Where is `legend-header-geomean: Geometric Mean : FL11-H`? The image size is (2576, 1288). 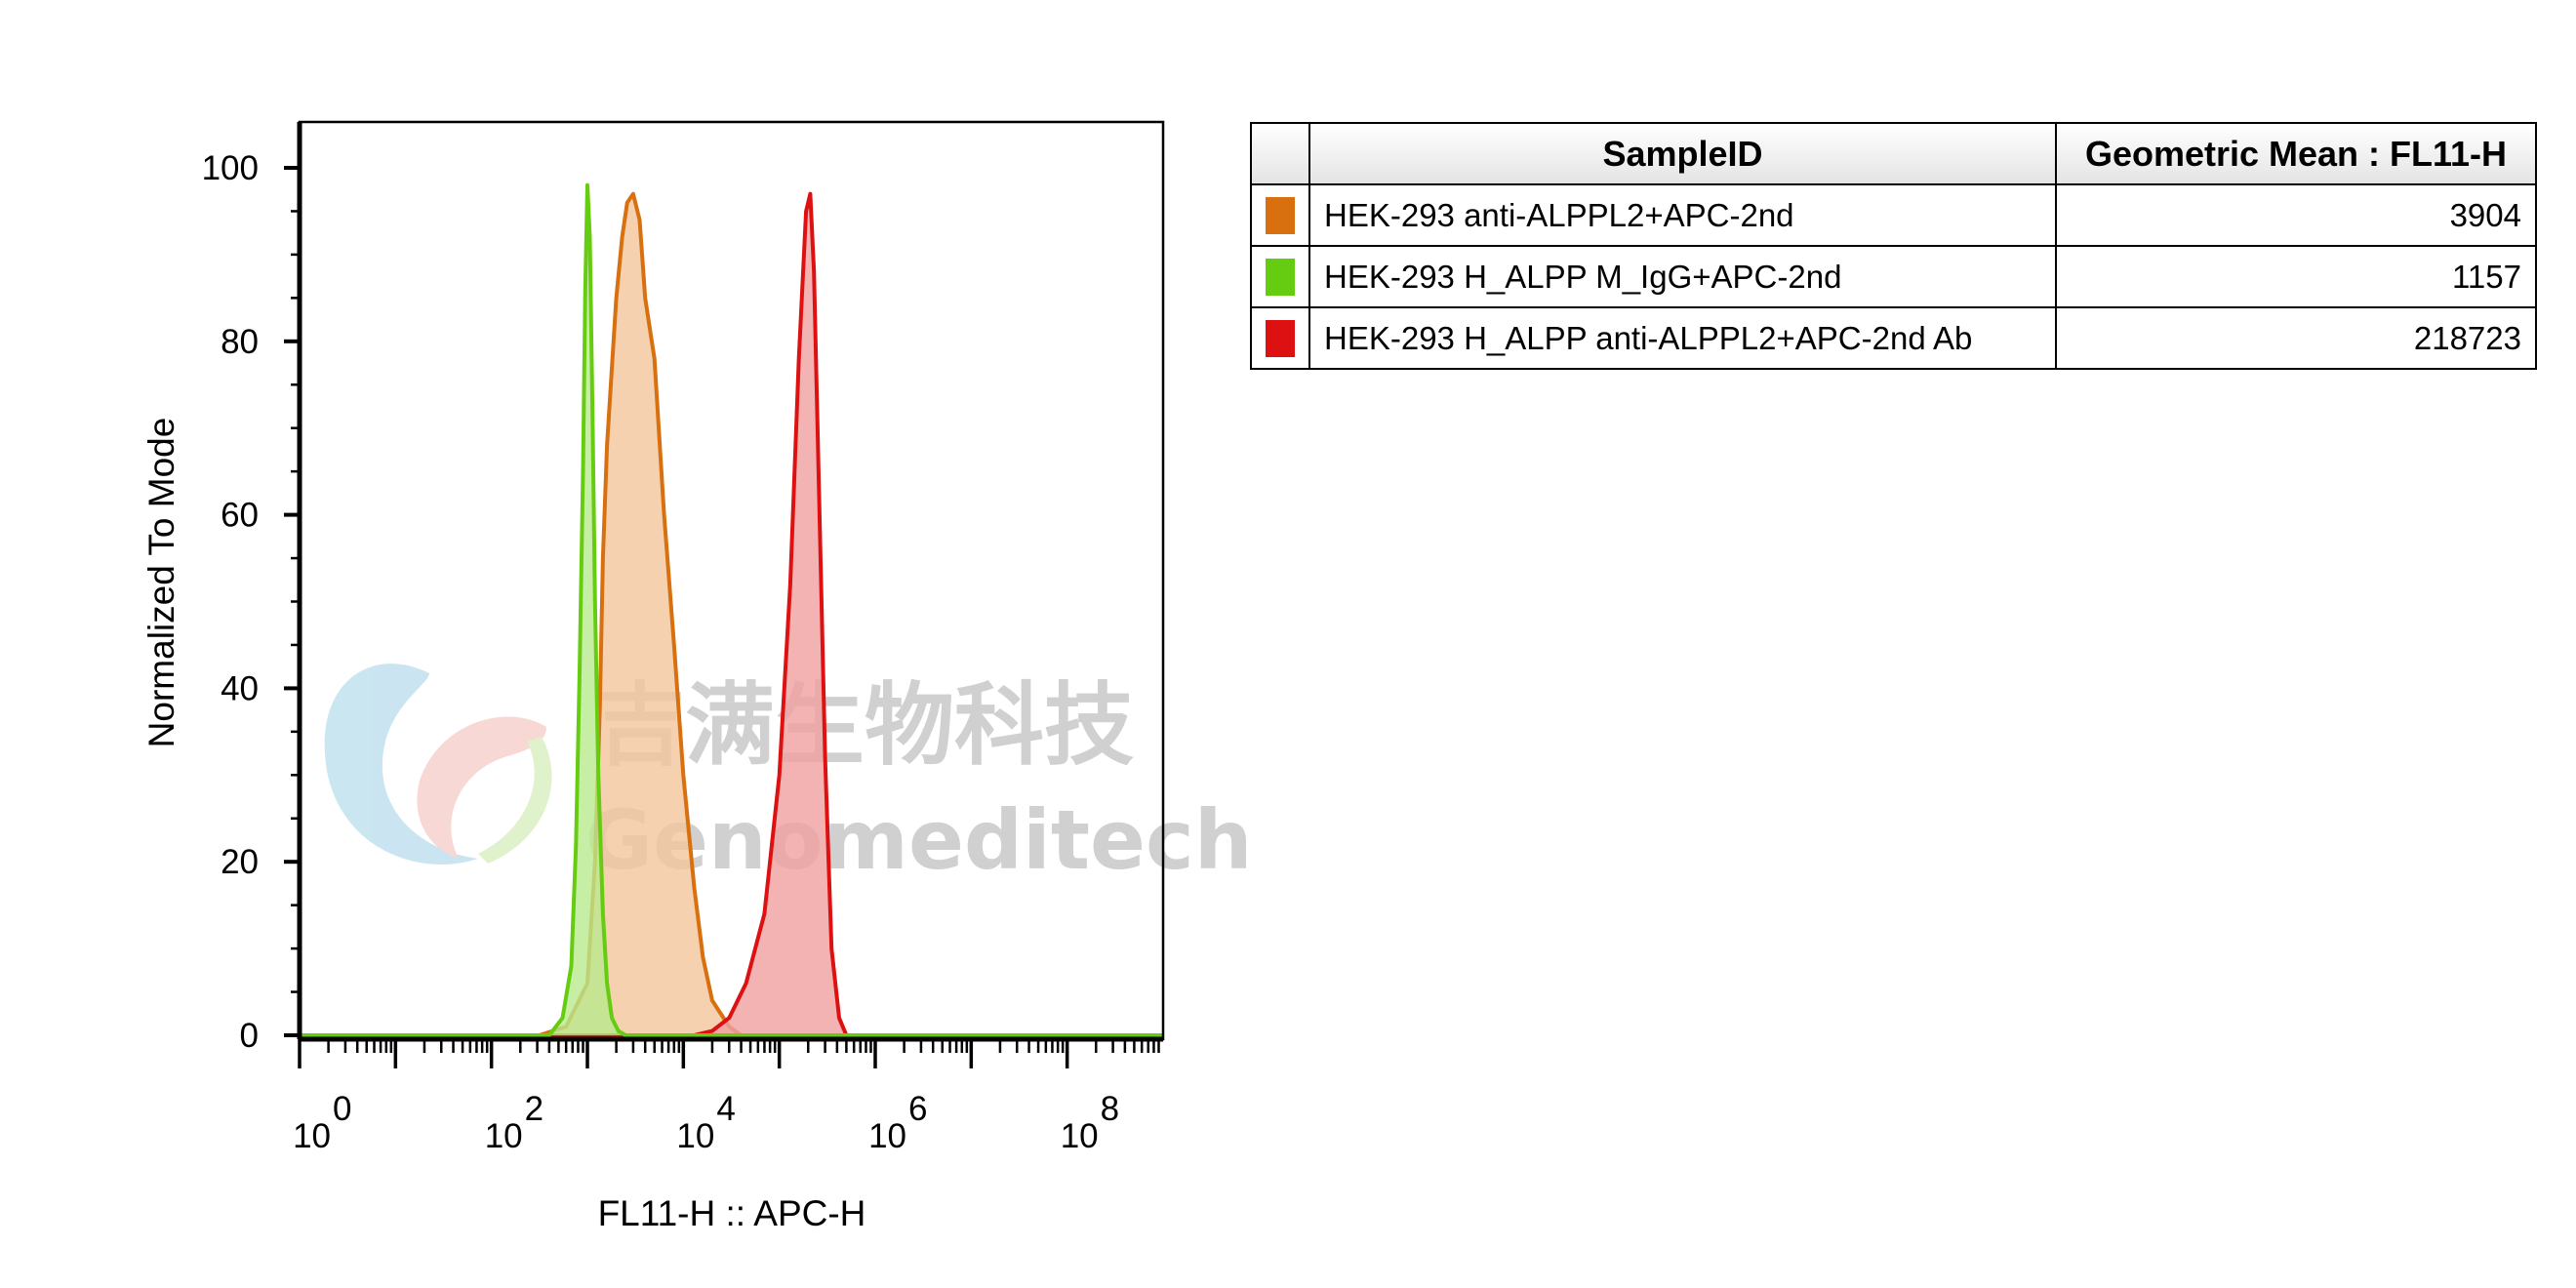
legend-header-geomean: Geometric Mean : FL11-H is located at coordinates (2296, 153).